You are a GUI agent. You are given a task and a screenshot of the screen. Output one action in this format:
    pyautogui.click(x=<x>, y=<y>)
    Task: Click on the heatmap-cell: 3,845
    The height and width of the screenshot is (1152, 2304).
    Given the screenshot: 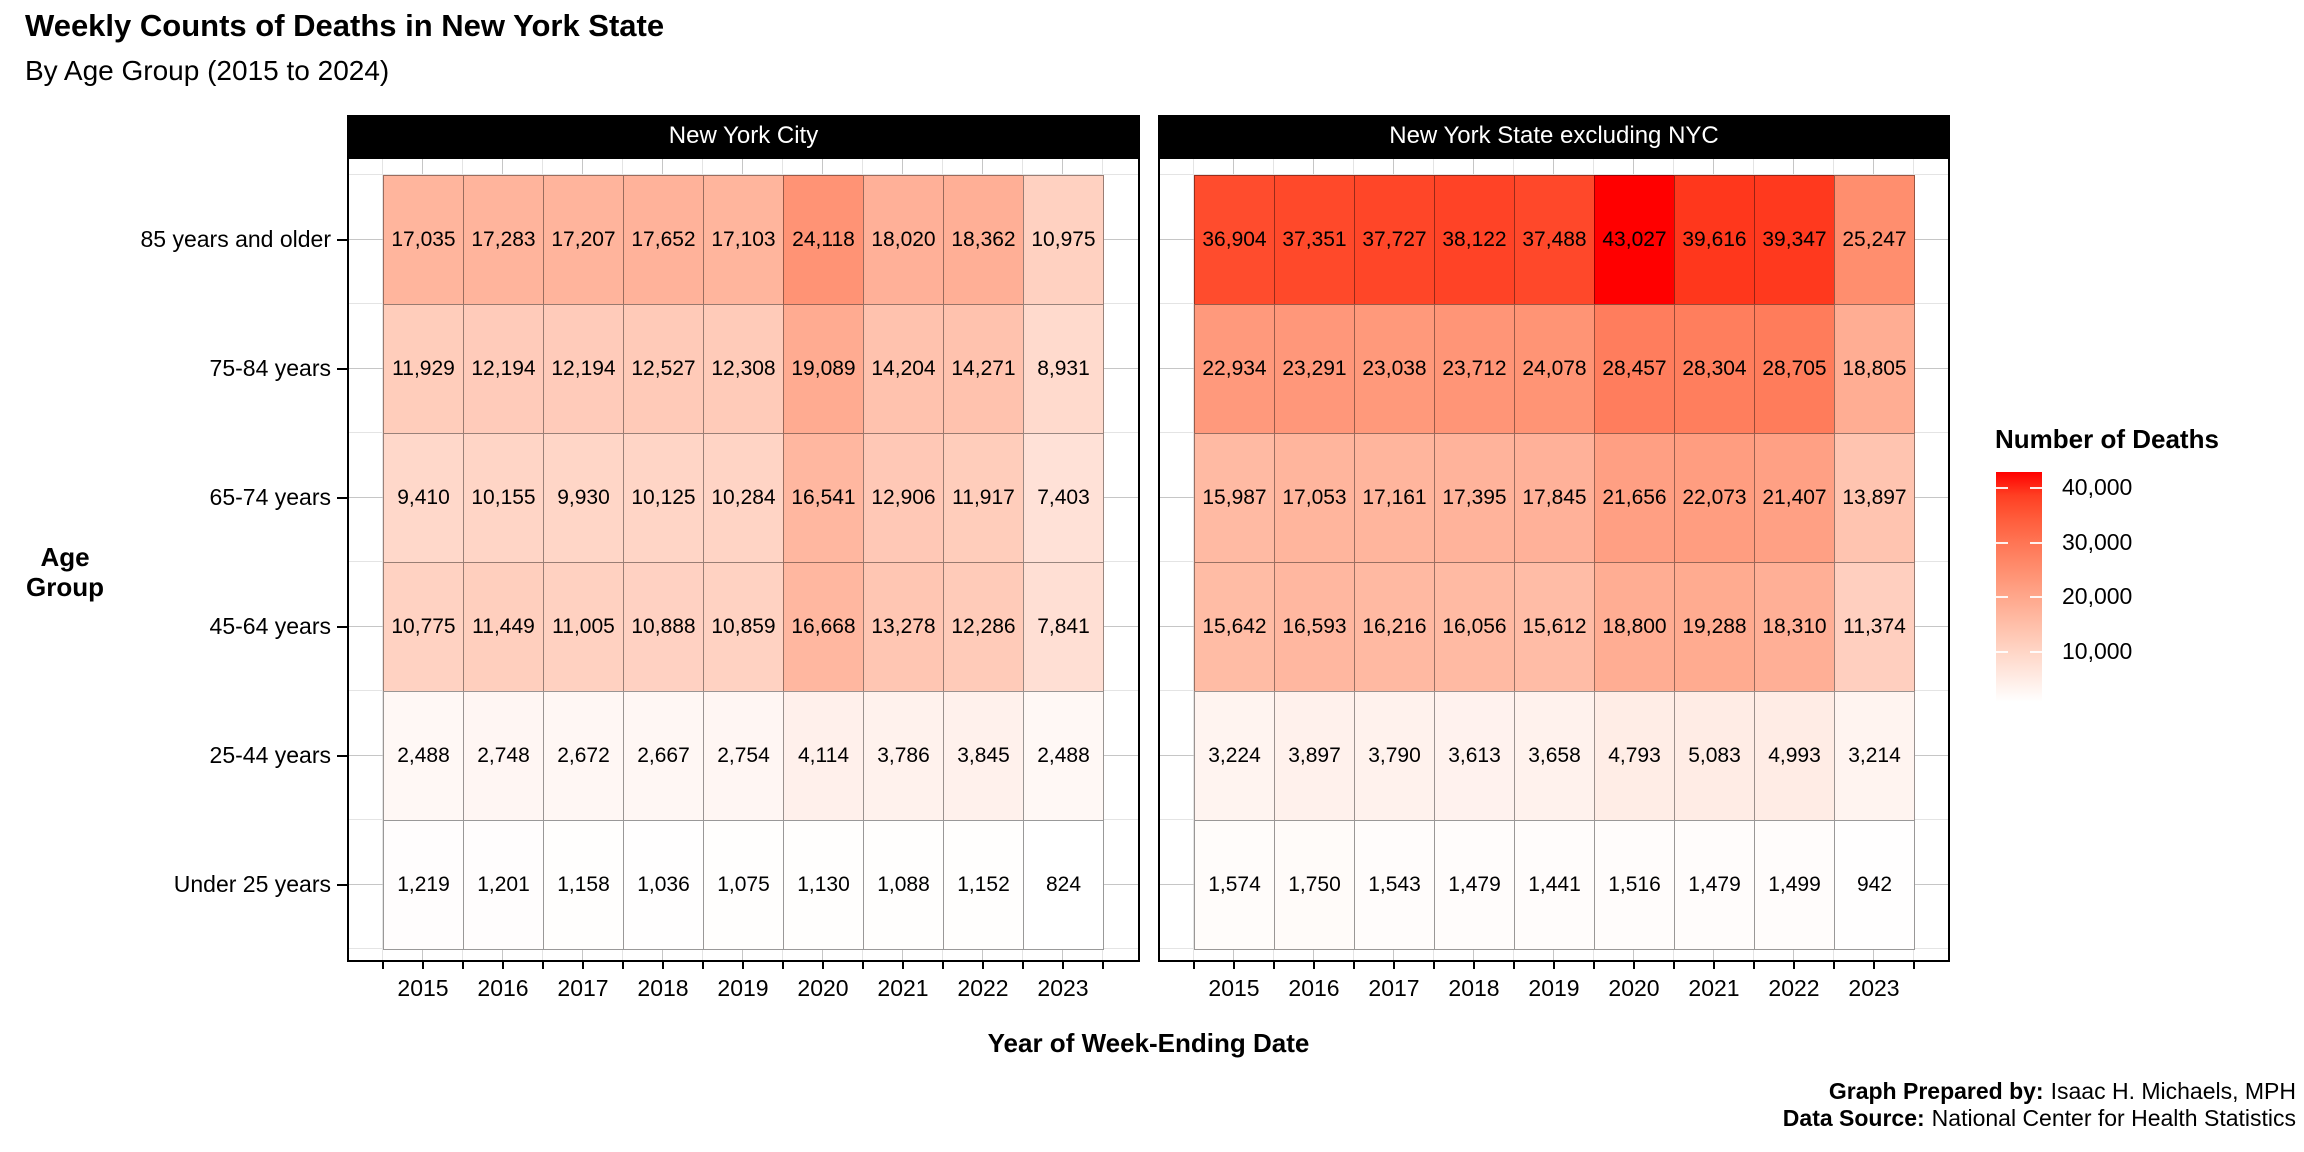 What is the action you would take?
    pyautogui.click(x=983, y=756)
    